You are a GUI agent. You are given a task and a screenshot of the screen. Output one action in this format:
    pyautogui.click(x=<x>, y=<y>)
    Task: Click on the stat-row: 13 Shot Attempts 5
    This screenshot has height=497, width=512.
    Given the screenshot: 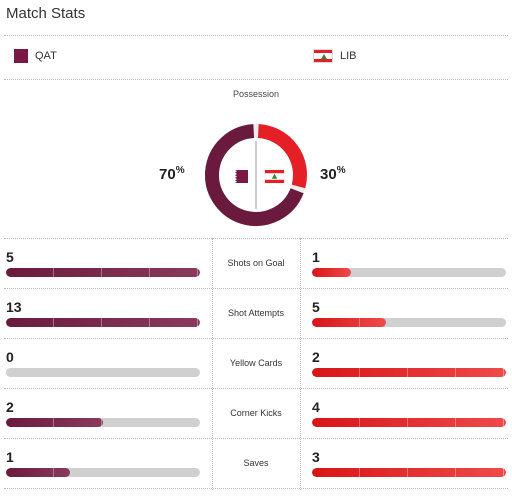 What is the action you would take?
    pyautogui.click(x=256, y=313)
    